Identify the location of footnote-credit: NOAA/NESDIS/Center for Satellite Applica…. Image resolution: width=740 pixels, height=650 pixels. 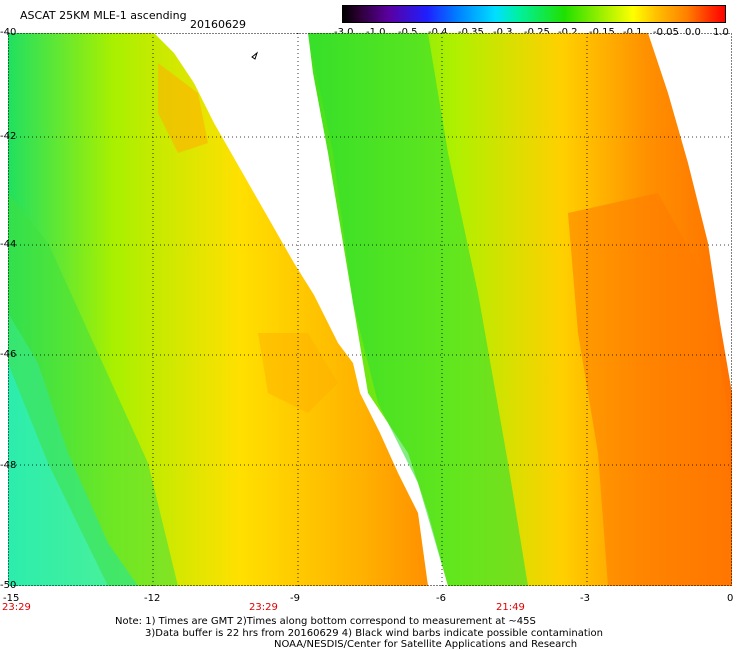
(426, 644).